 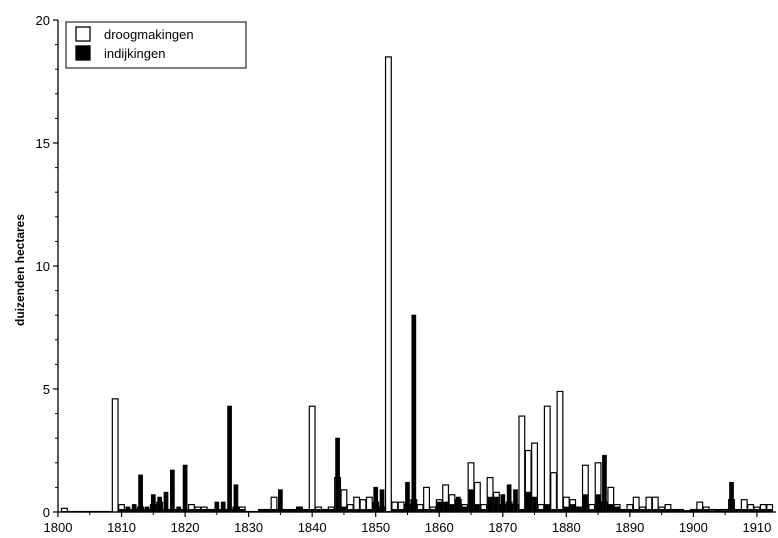 I want to click on legend-swatch-indijkingen, so click(x=83, y=53).